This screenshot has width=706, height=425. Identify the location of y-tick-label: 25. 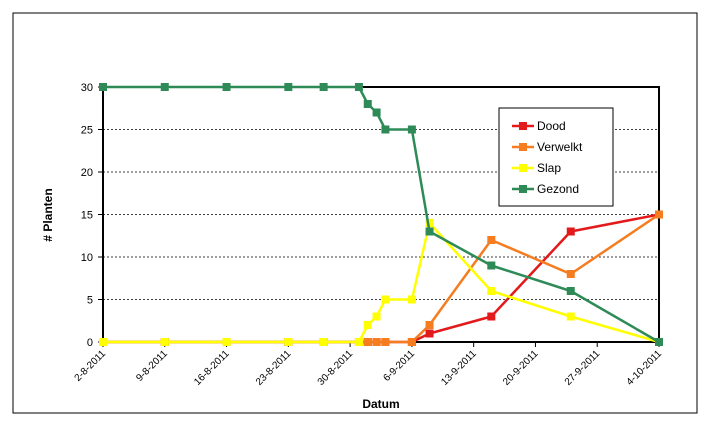
(87, 131).